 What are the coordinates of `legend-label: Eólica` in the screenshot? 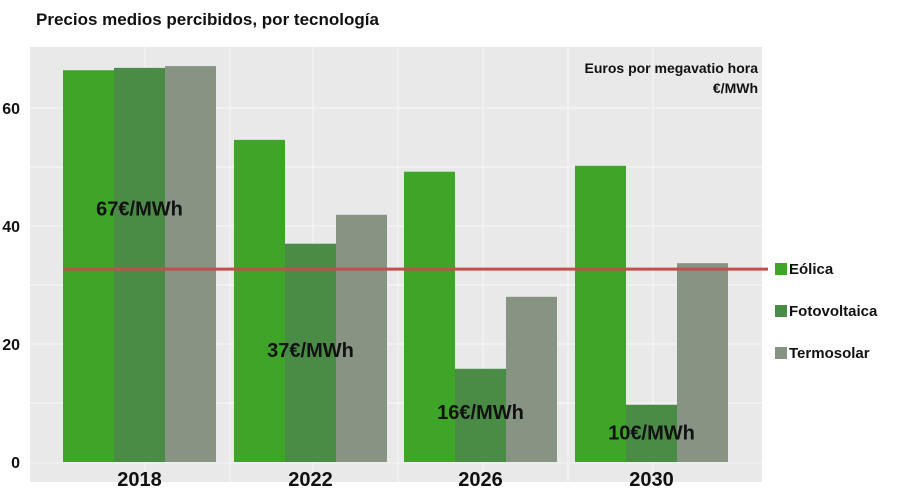 It's located at (811, 269).